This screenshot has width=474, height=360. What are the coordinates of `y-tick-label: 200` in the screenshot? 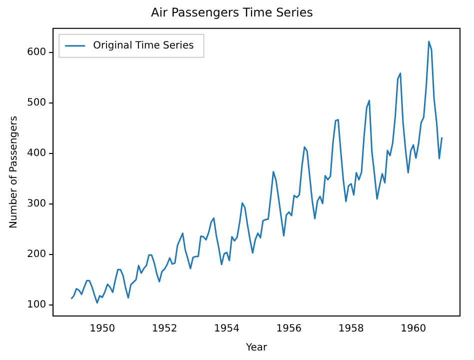 It's located at (36, 254).